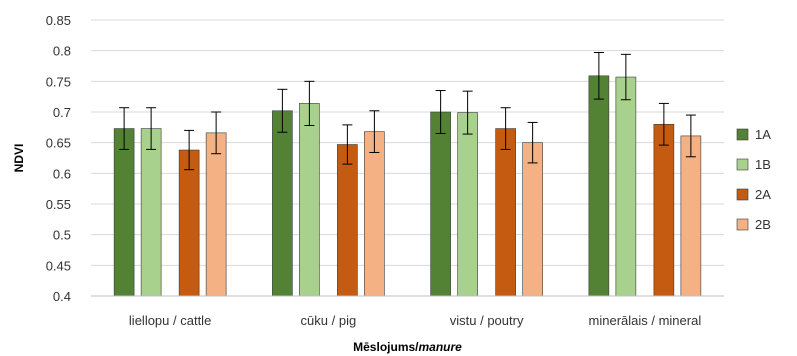 This screenshot has height=356, width=797. I want to click on x-category-label: cūku / pig, so click(329, 320).